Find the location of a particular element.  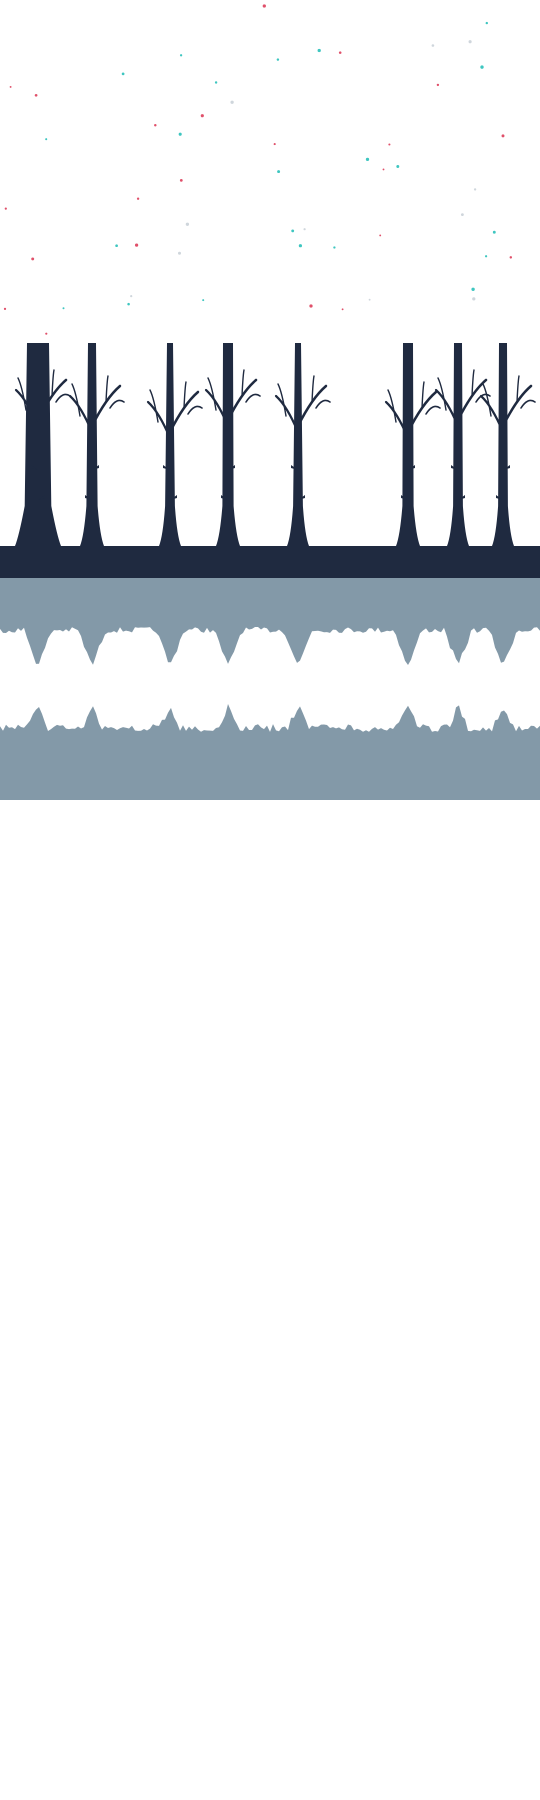

tree-line is located at coordinates (275, 444).